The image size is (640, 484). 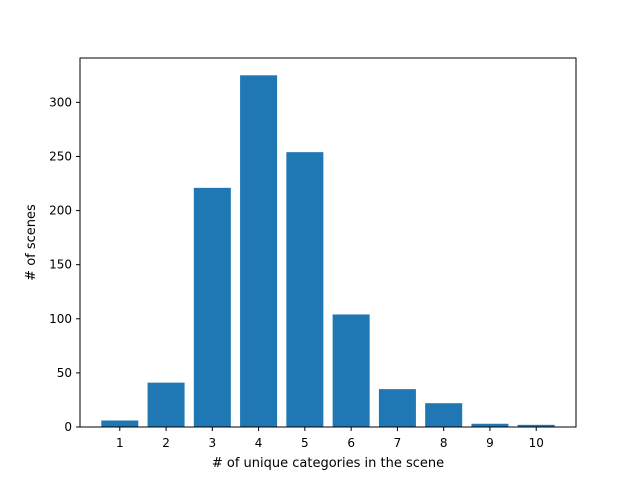 I want to click on x-tick-label: 8, so click(x=444, y=443).